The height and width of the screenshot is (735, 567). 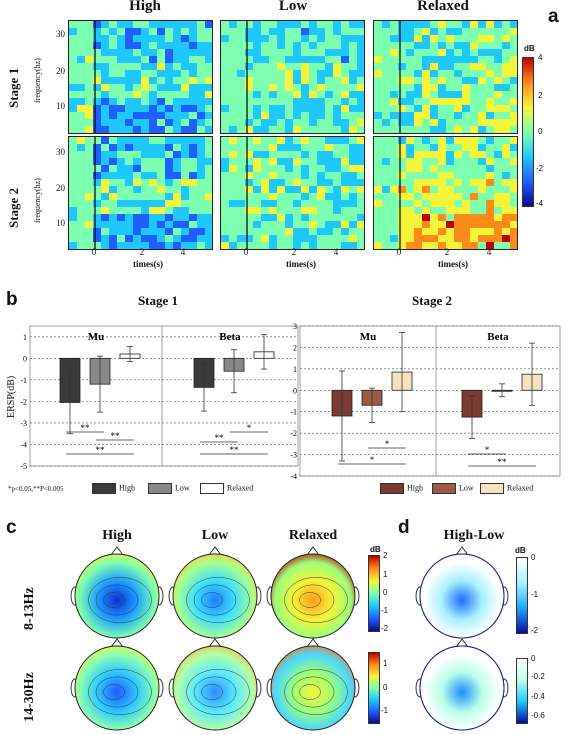 What do you see at coordinates (529, 48) in the screenshot?
I see `colorbar-unit: dB` at bounding box center [529, 48].